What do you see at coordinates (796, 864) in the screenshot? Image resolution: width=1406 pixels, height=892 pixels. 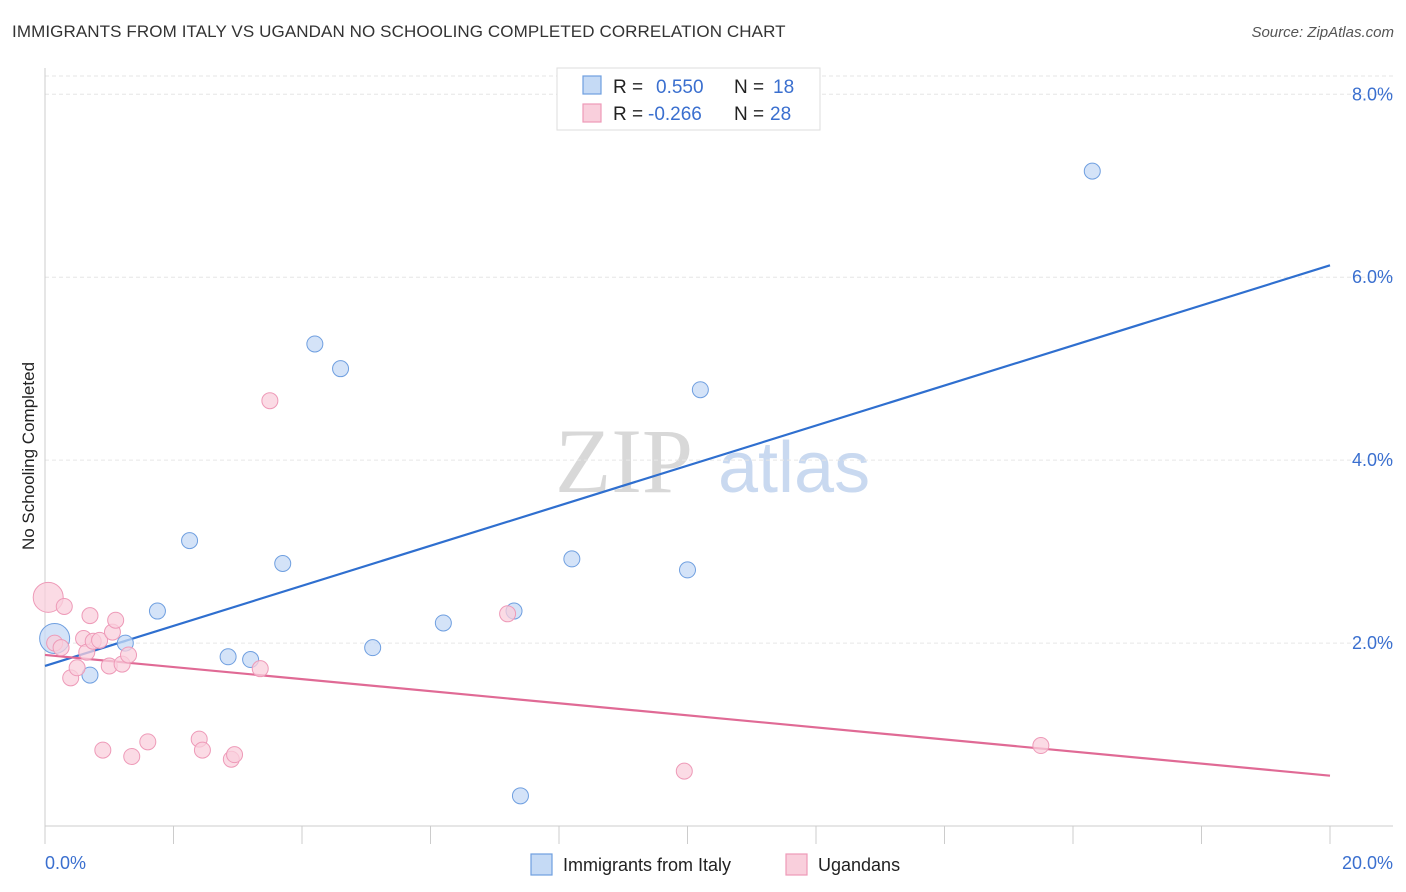 I see `series-legend-swatch-ugandans` at bounding box center [796, 864].